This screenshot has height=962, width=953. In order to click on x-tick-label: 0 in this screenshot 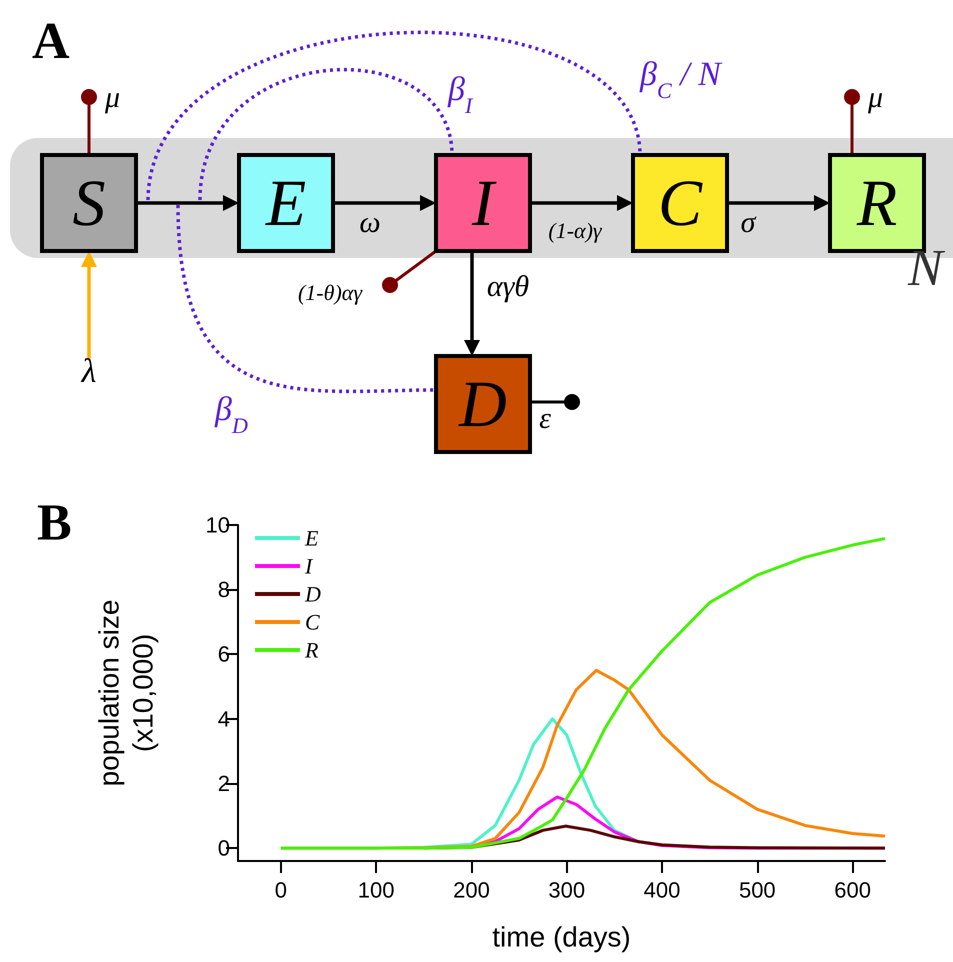, I will do `click(281, 890)`.